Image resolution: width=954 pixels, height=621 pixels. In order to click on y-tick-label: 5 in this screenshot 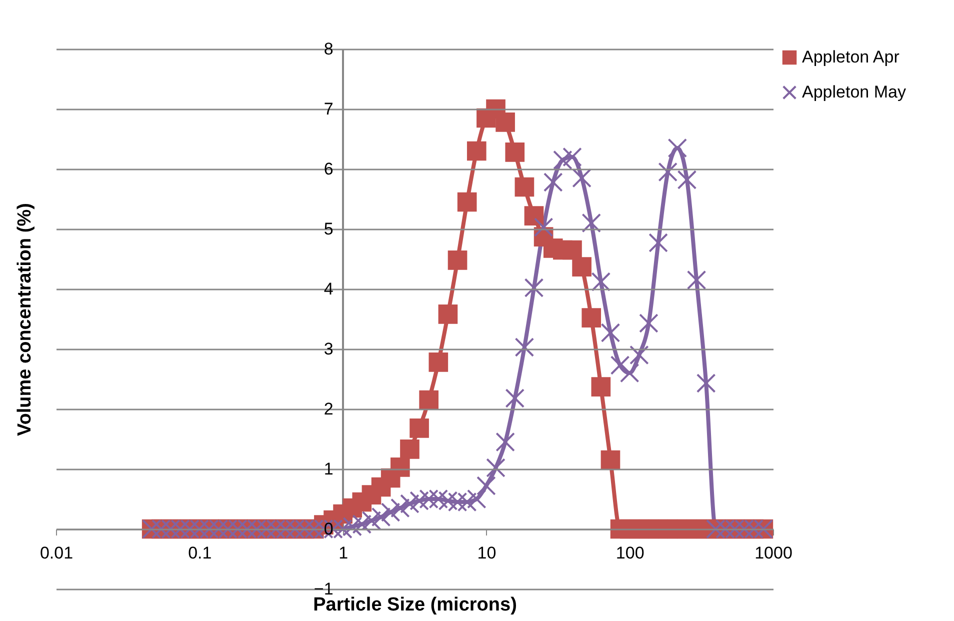, I will do `click(329, 229)`.